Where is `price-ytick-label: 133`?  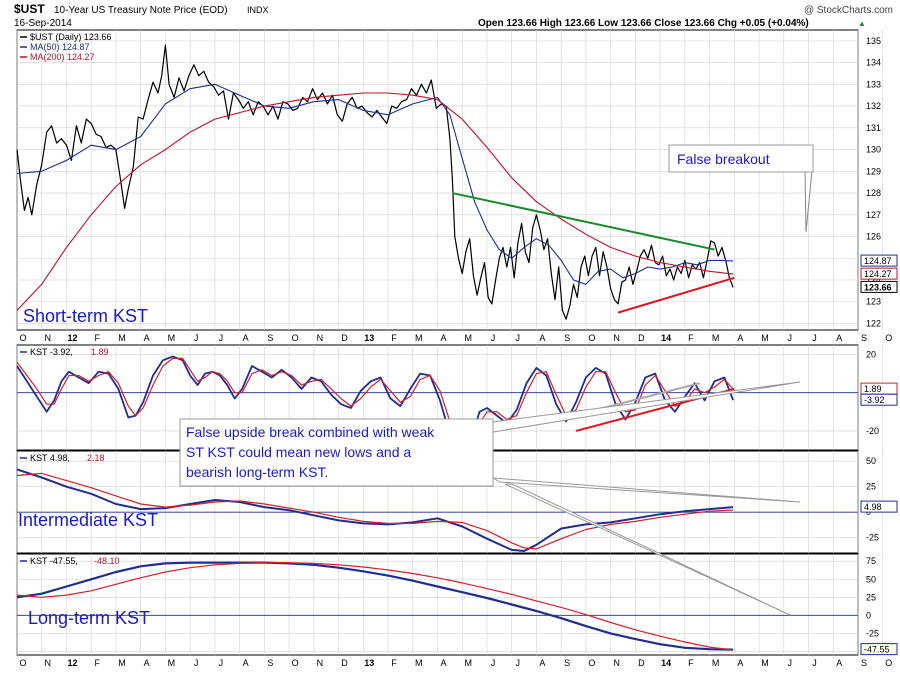 price-ytick-label: 133 is located at coordinates (873, 84).